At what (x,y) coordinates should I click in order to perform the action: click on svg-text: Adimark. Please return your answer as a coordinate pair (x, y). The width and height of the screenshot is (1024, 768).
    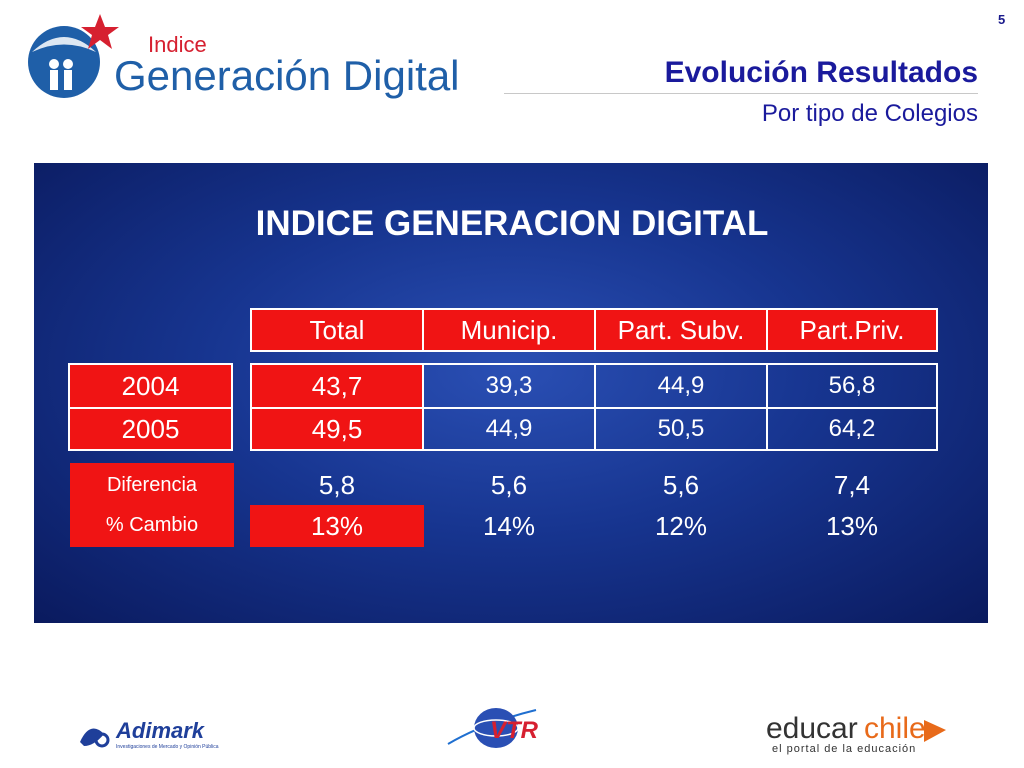
    Looking at the image, I should click on (160, 730).